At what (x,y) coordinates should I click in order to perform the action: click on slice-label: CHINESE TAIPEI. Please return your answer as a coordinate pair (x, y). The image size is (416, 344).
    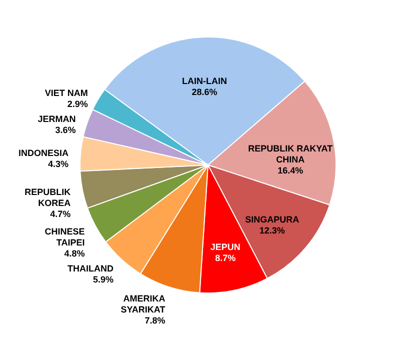
    Looking at the image, I should click on (64, 237).